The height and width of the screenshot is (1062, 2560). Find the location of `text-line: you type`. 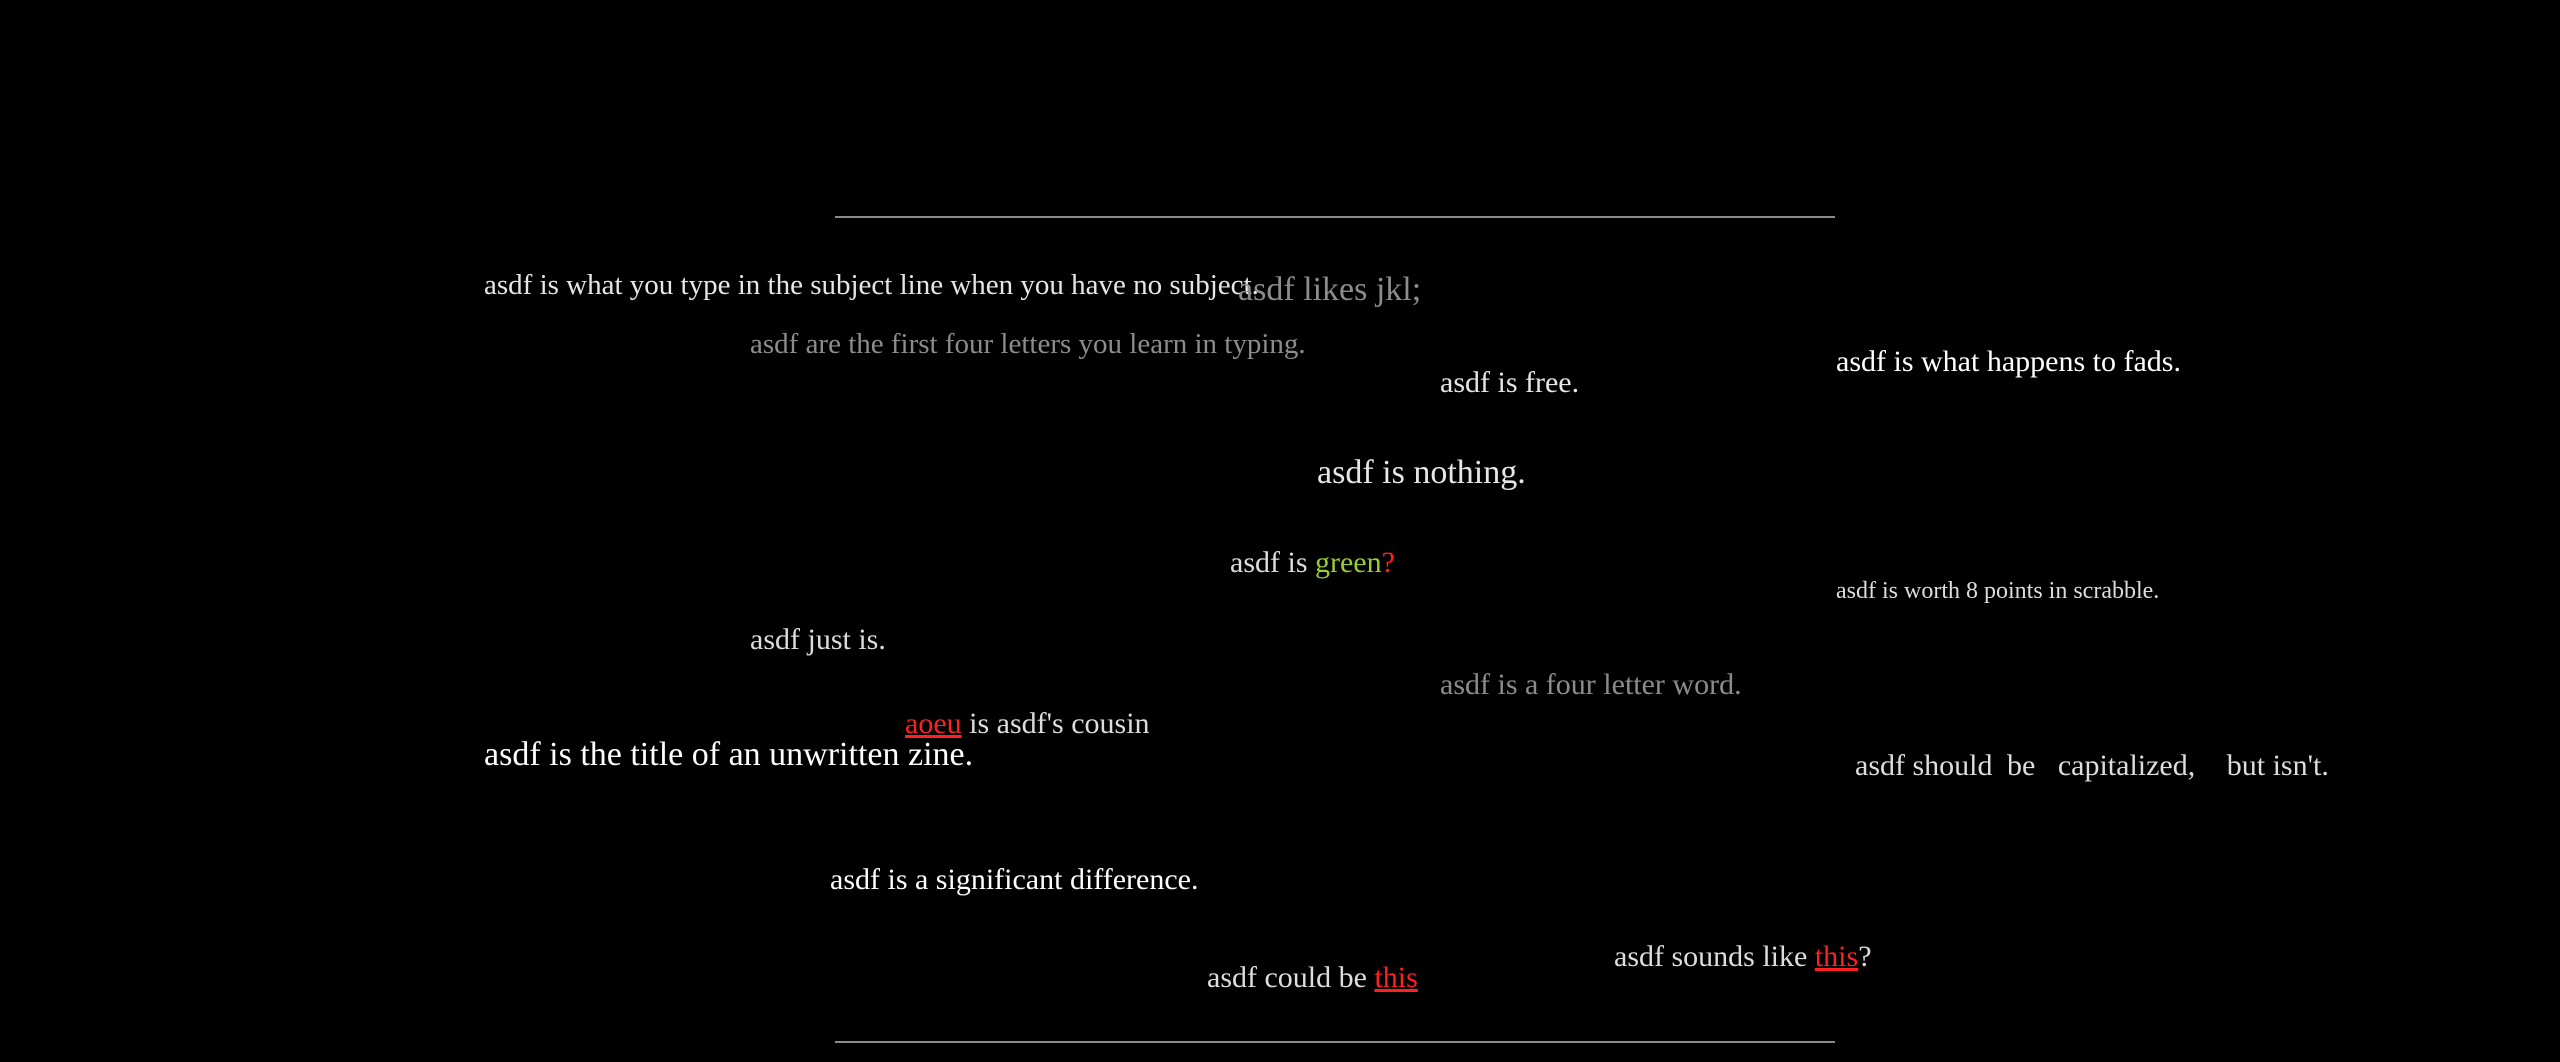

text-line: you type is located at coordinates (680, 285).